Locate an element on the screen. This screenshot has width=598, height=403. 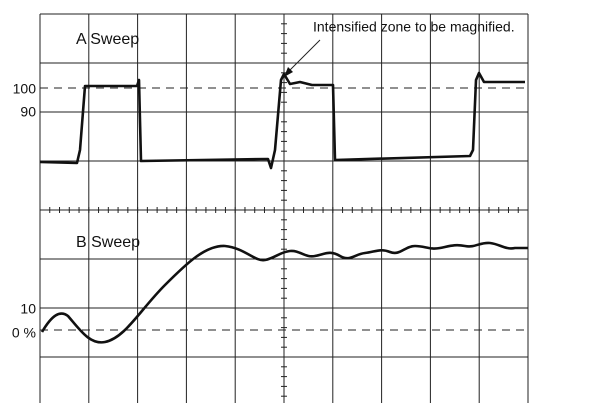
arrow-head is located at coordinates (288, 72).